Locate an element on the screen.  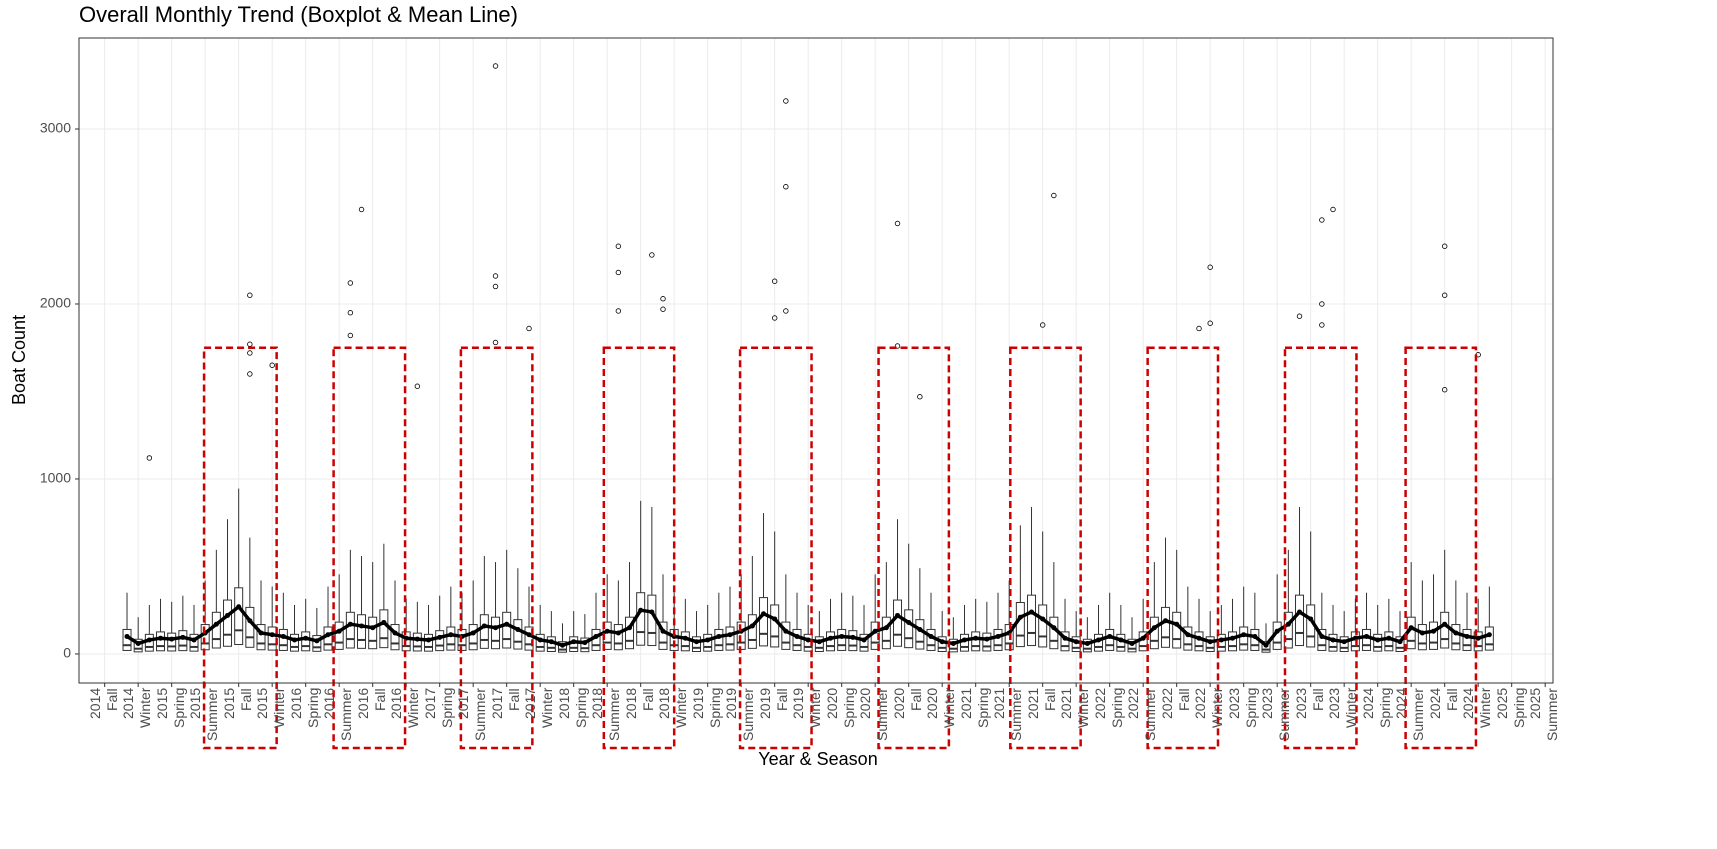
y-axis-label: Boat Count is located at coordinates (19, 360).